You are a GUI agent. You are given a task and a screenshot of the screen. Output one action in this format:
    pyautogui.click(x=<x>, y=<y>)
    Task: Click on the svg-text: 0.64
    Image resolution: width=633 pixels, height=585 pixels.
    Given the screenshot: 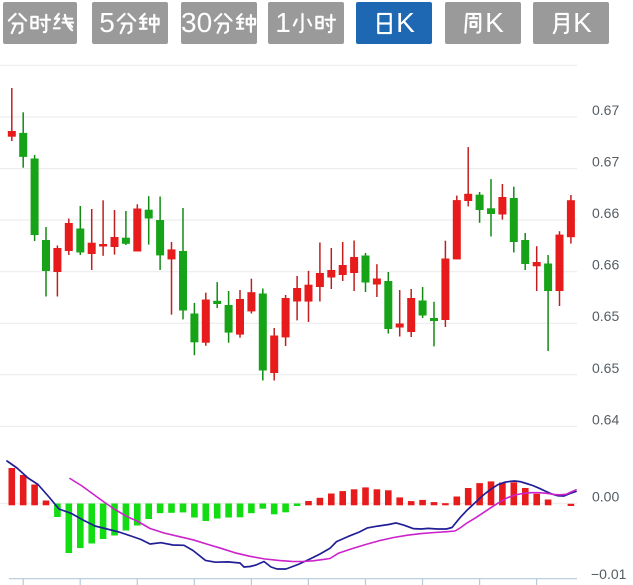 What is the action you would take?
    pyautogui.click(x=605, y=419)
    